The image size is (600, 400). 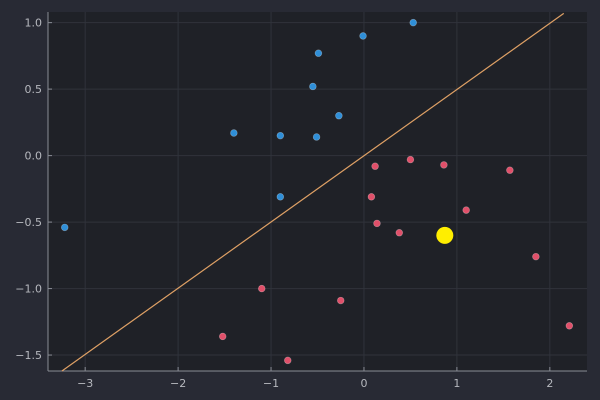 What do you see at coordinates (34, 89) in the screenshot?
I see `y-tick-label: 0.5` at bounding box center [34, 89].